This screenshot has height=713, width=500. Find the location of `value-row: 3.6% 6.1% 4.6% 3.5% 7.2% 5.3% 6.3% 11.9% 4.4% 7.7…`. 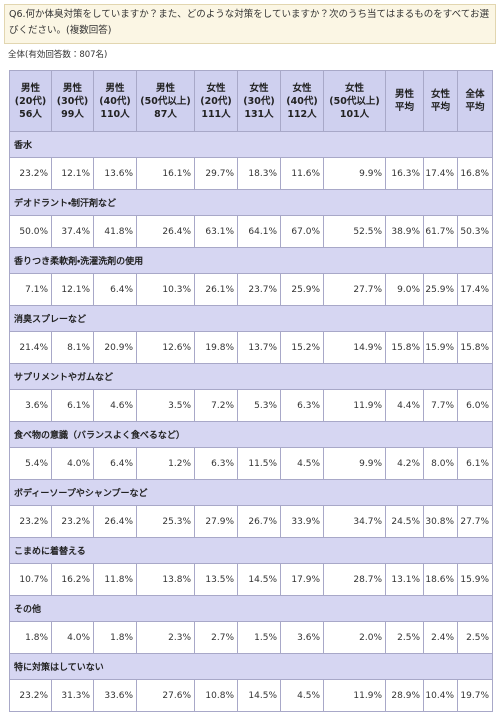

value-row: 3.6% 6.1% 4.6% 3.5% 7.2% 5.3% 6.3% 11.9% 4.4% 7.7… is located at coordinates (251, 405).